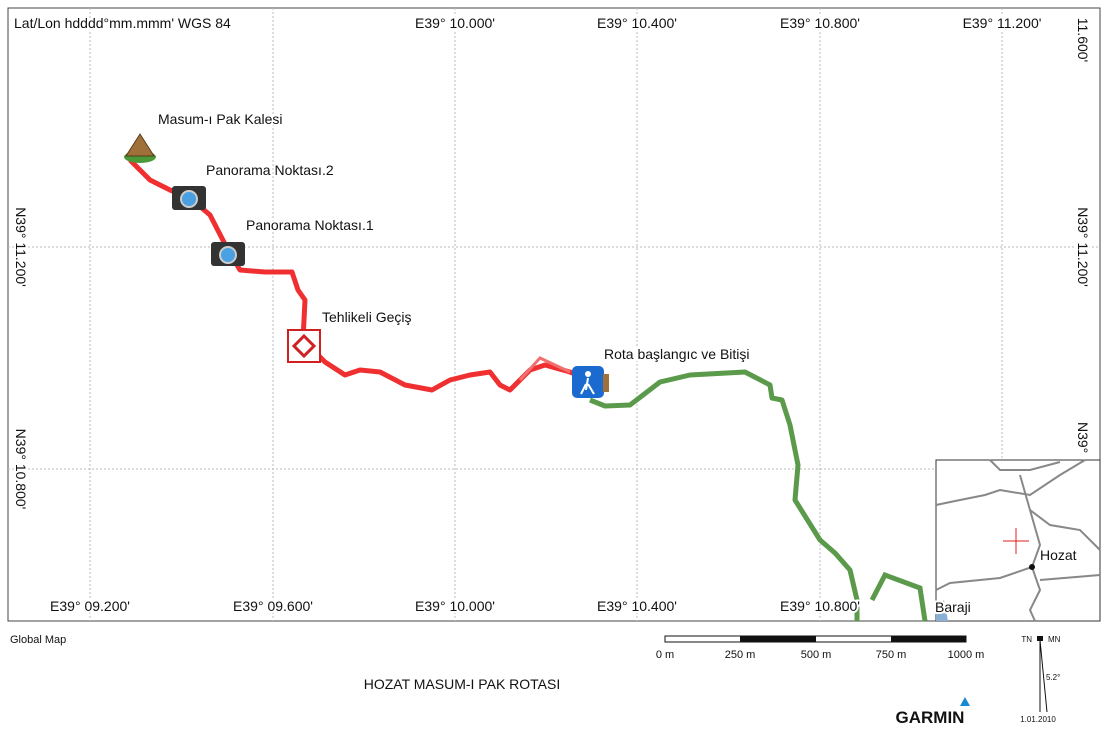 The height and width of the screenshot is (745, 1110). What do you see at coordinates (122, 23) in the screenshot?
I see `projection-label: Lat/Lon hdddd°mm.mmm' WGS 84` at bounding box center [122, 23].